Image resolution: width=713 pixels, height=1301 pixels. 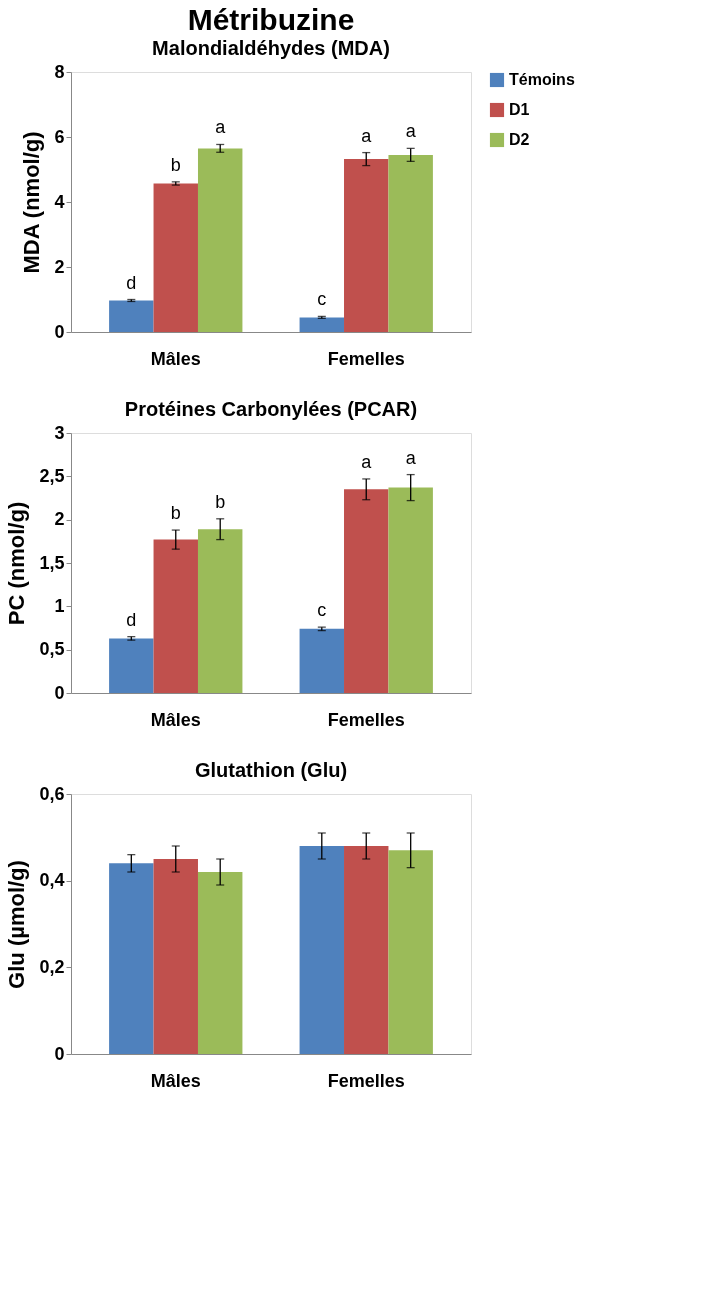 I want to click on chart-title: Glutathion (Glu), so click(x=271, y=770).